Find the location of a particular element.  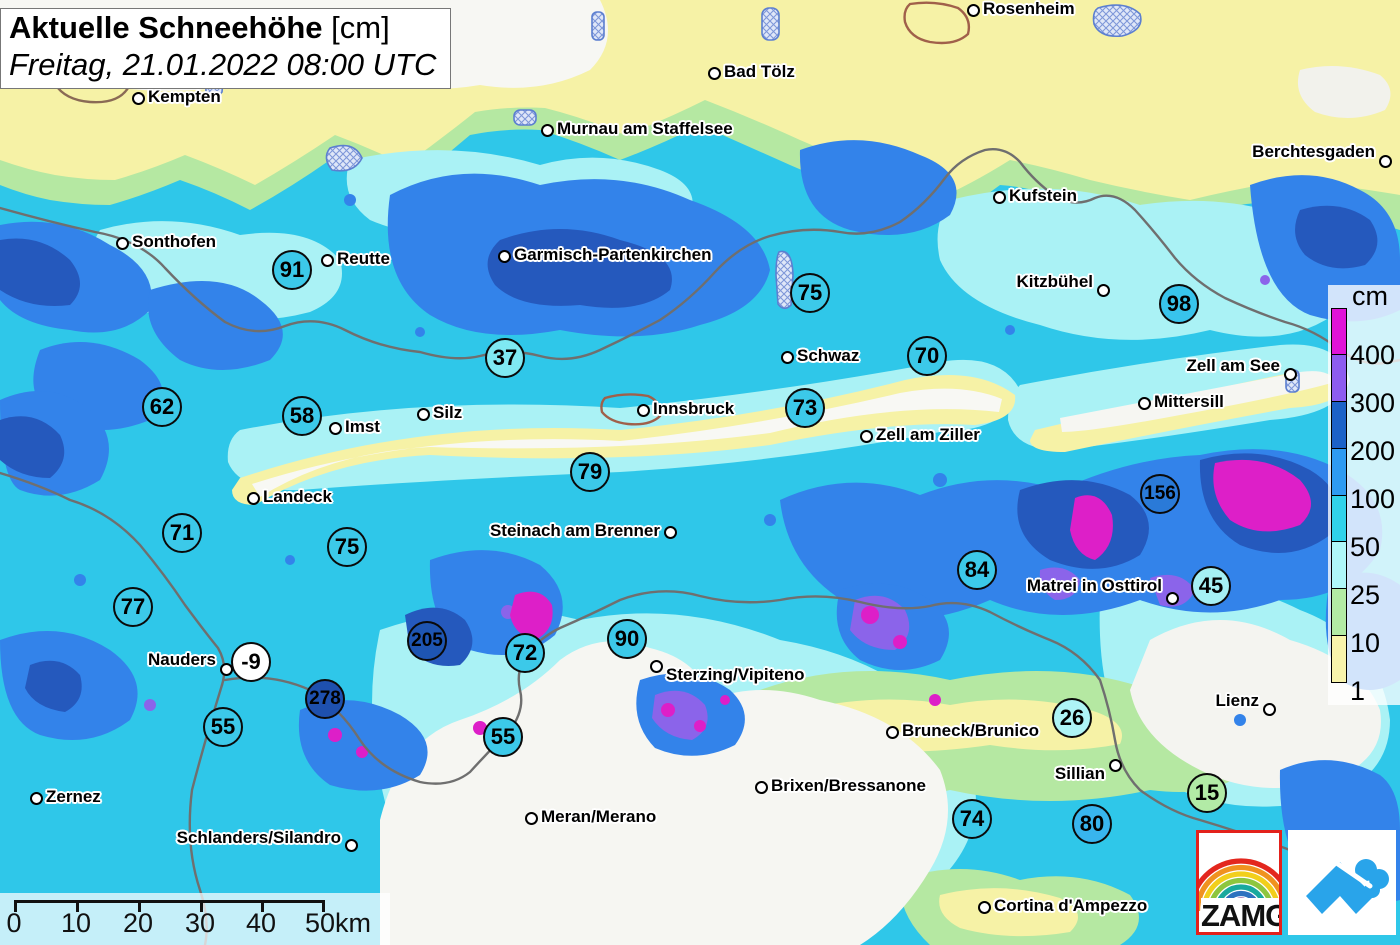

city-label: Sterzing/Vipiteno is located at coordinates (735, 674).